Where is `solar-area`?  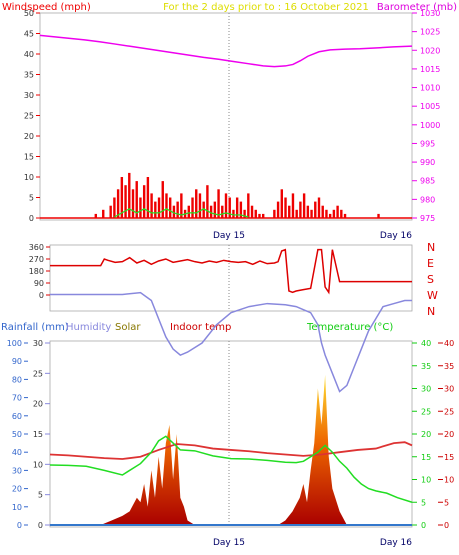 solar-area is located at coordinates (223, 449).